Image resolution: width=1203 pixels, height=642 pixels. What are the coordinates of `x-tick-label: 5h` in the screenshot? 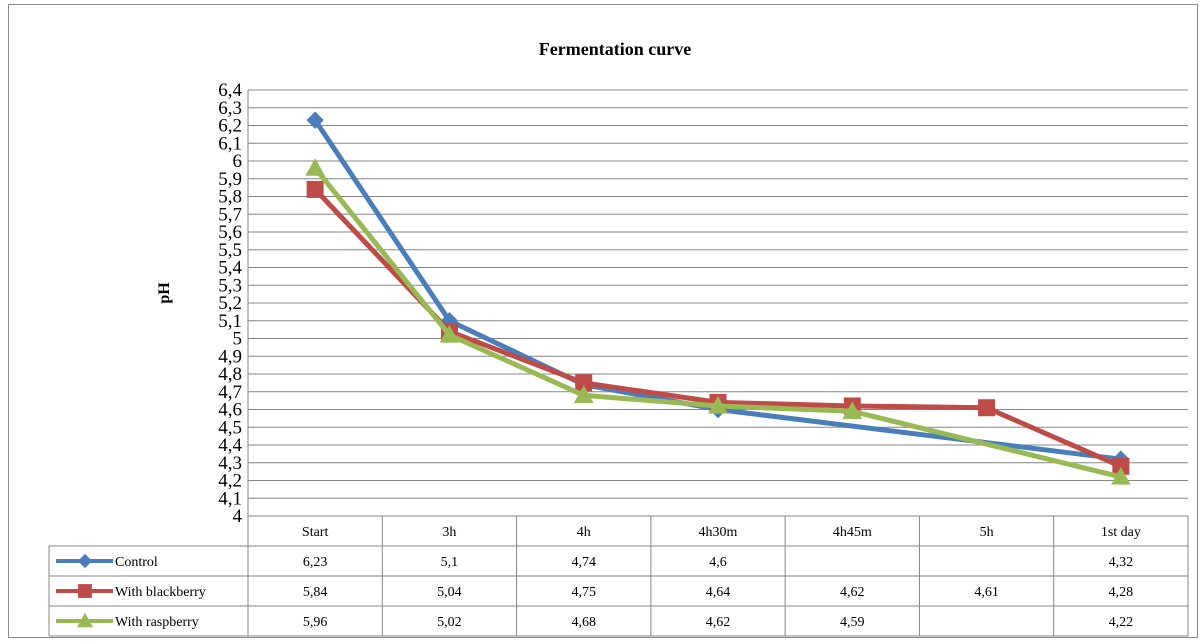 It's located at (987, 532).